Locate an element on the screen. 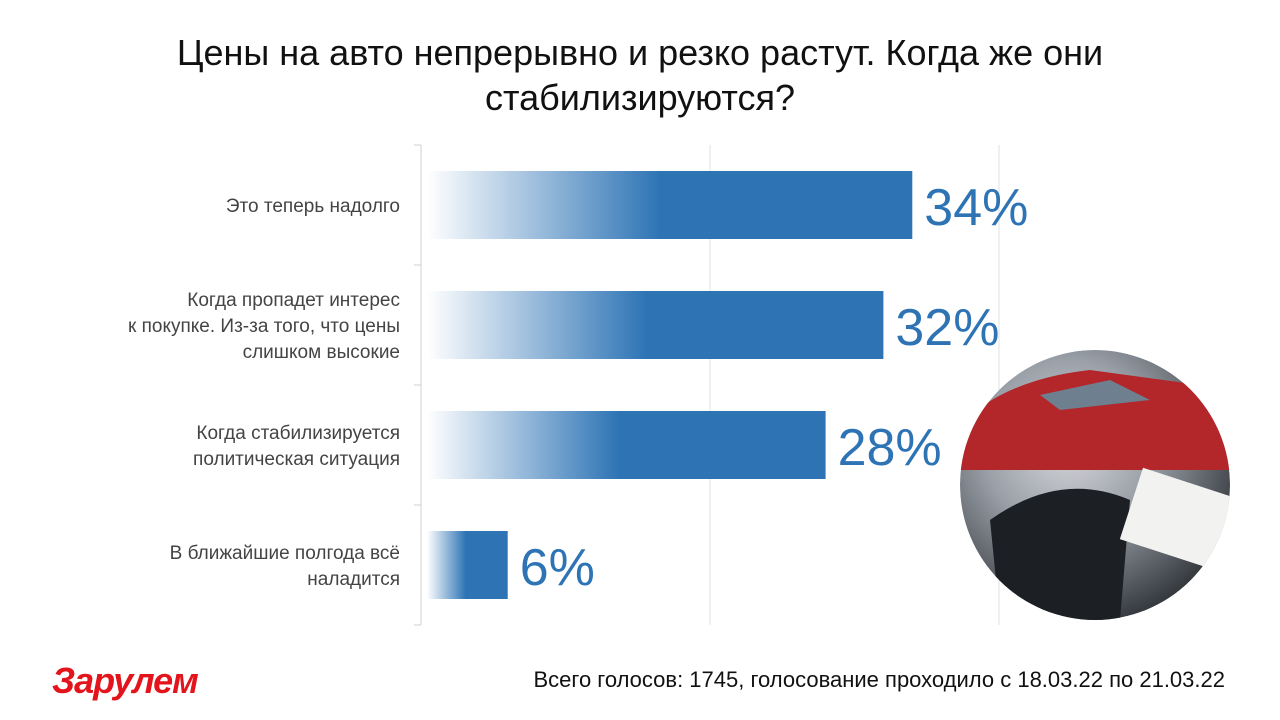 The height and width of the screenshot is (720, 1280). photo is located at coordinates (1095, 485).